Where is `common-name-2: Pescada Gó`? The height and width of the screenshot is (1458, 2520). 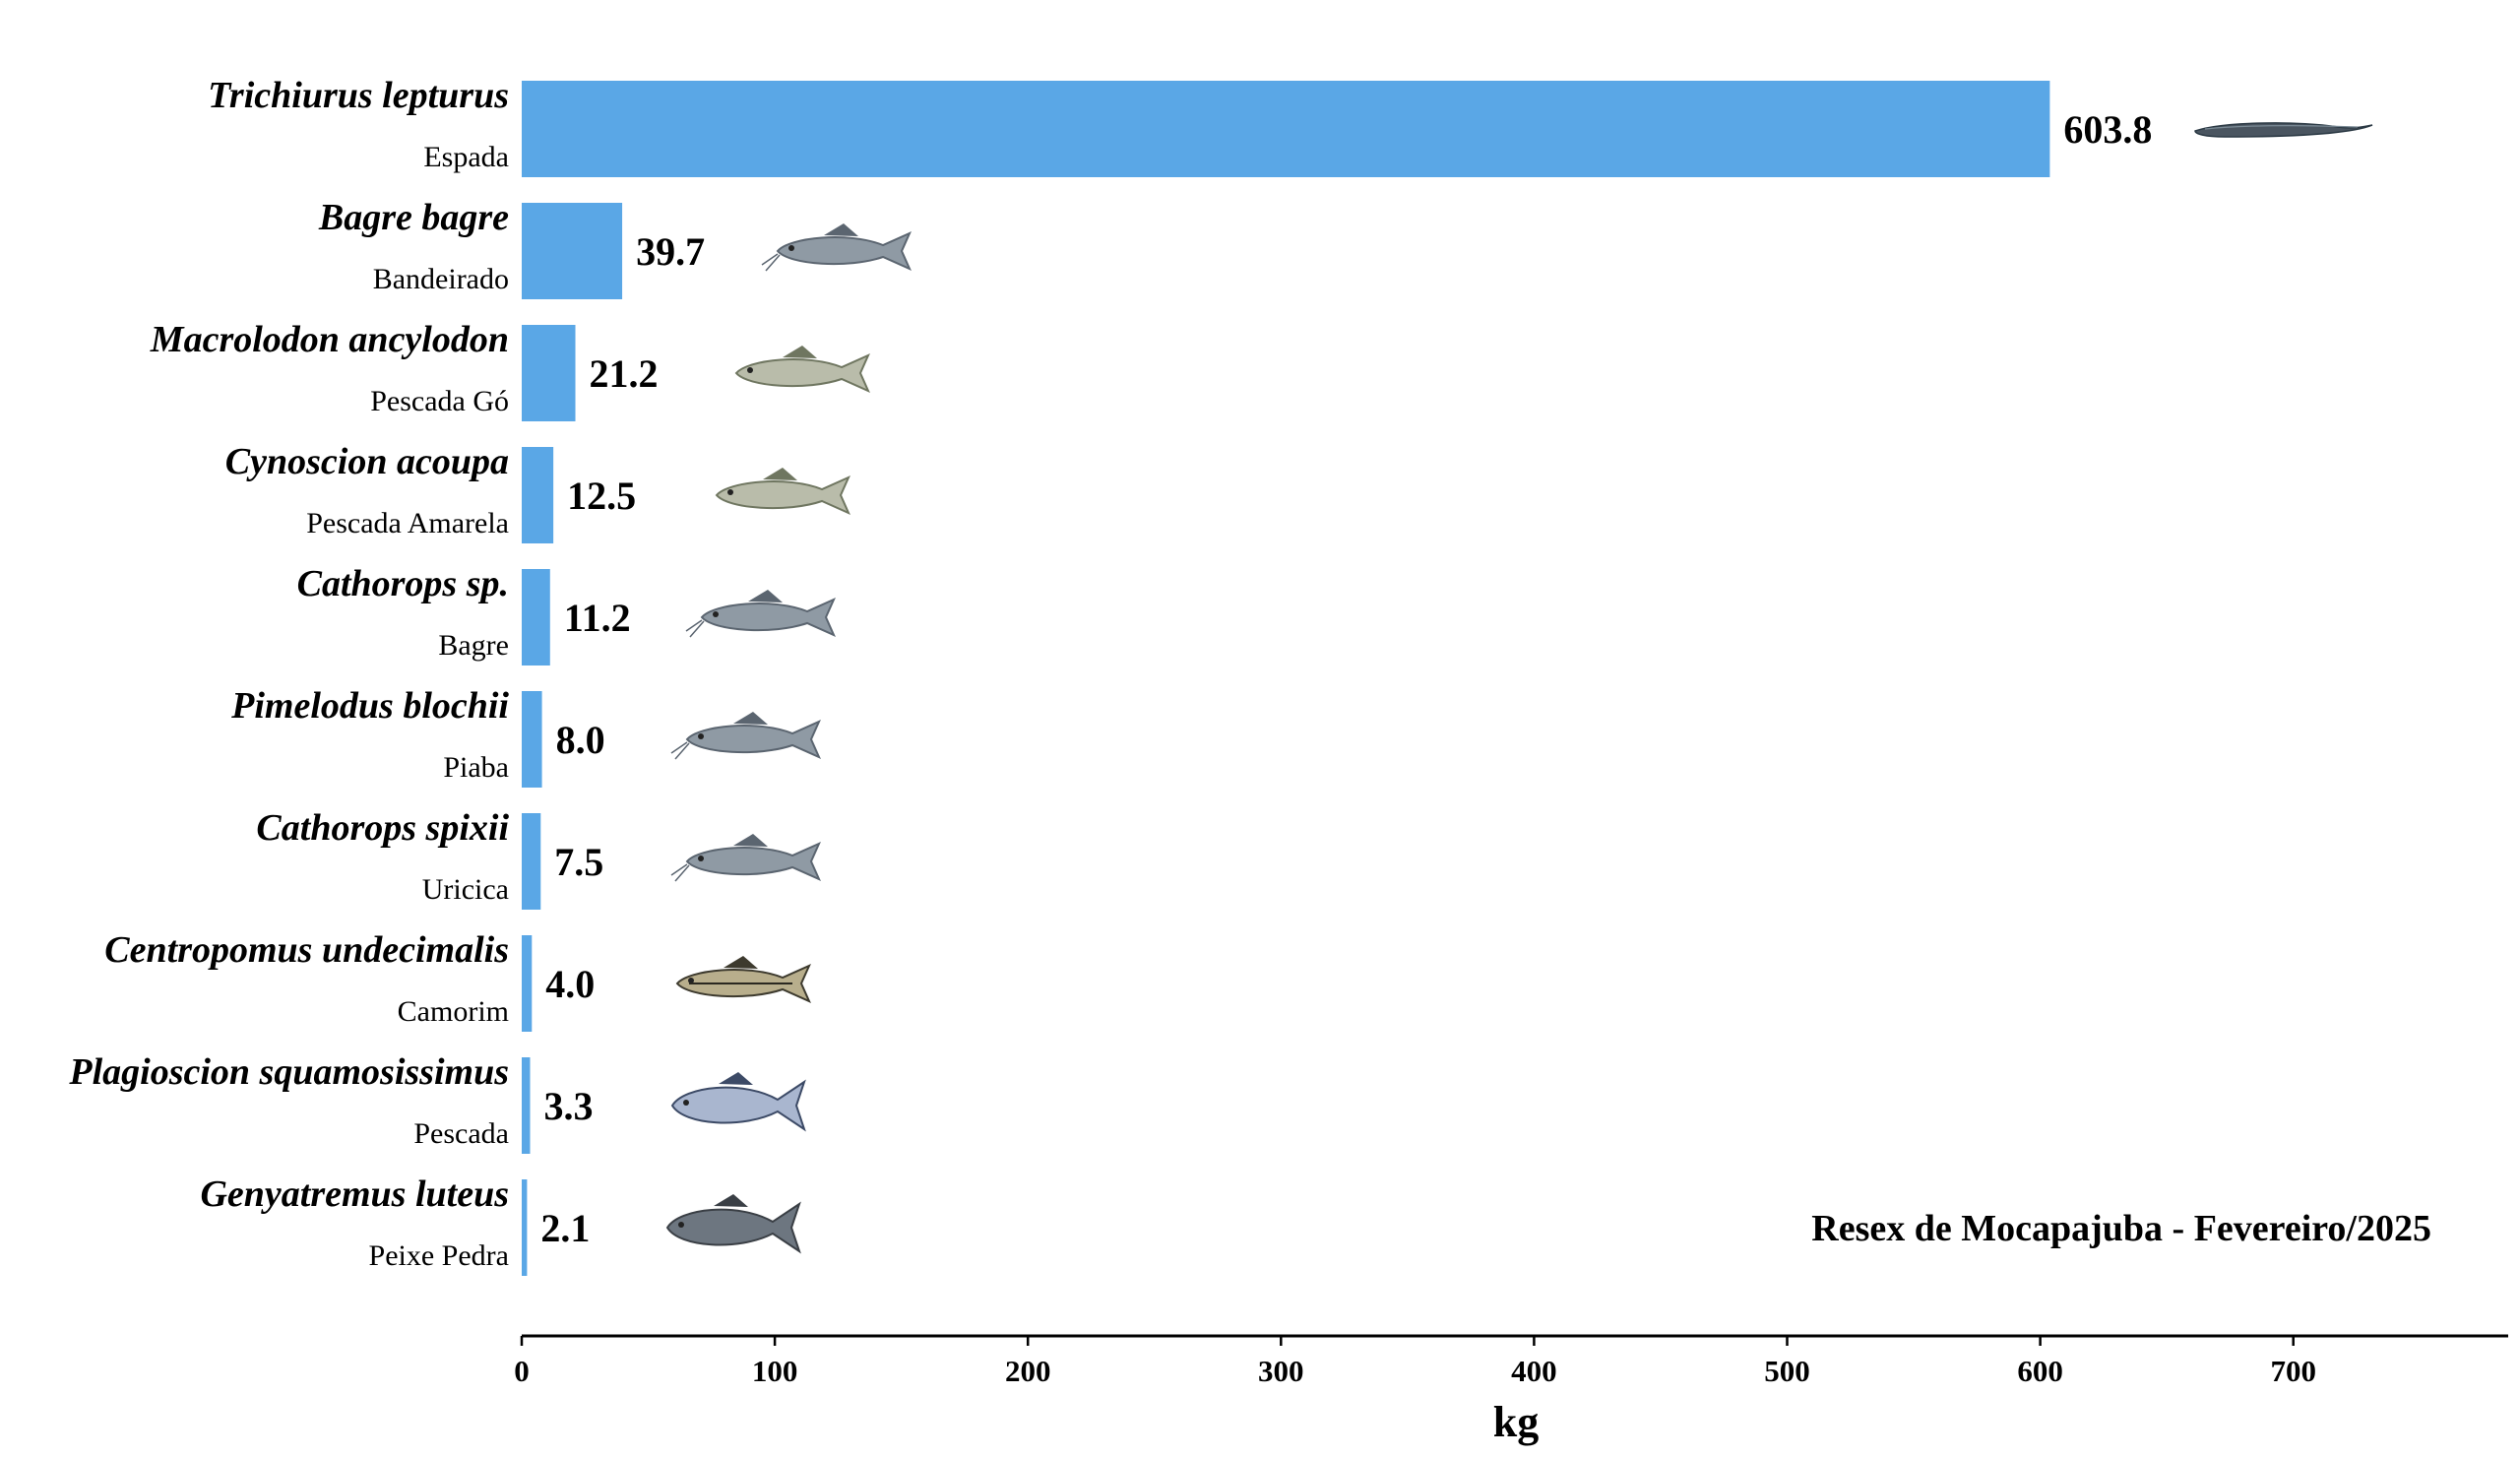 common-name-2: Pescada Gó is located at coordinates (439, 401).